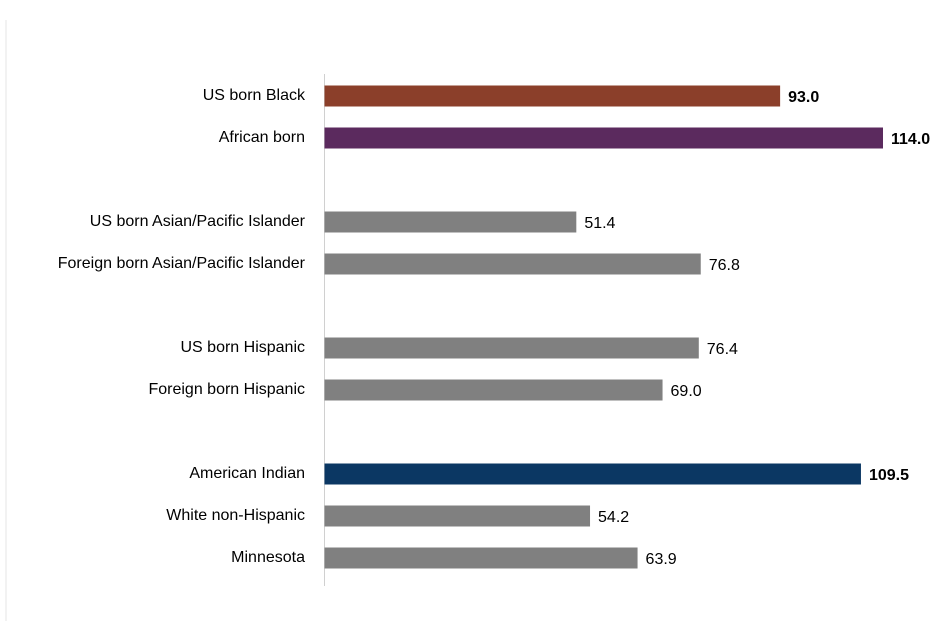  Describe the element at coordinates (724, 265) in the screenshot. I see `value-label: 76.8` at that location.